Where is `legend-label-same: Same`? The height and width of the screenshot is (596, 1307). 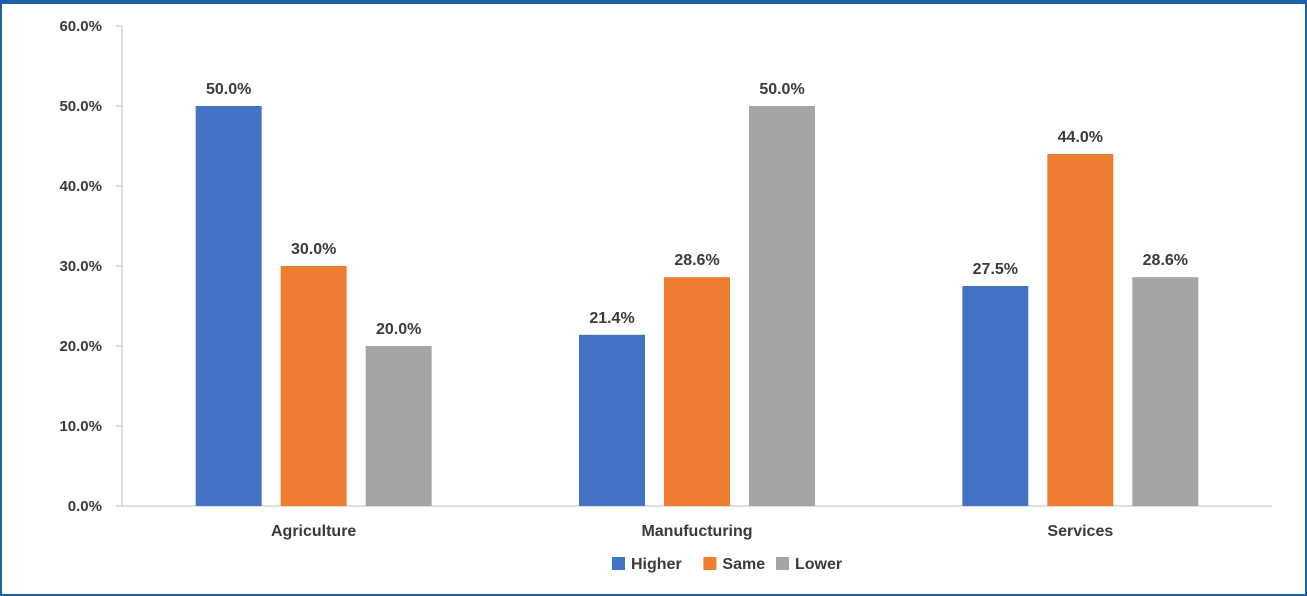 legend-label-same: Same is located at coordinates (743, 564).